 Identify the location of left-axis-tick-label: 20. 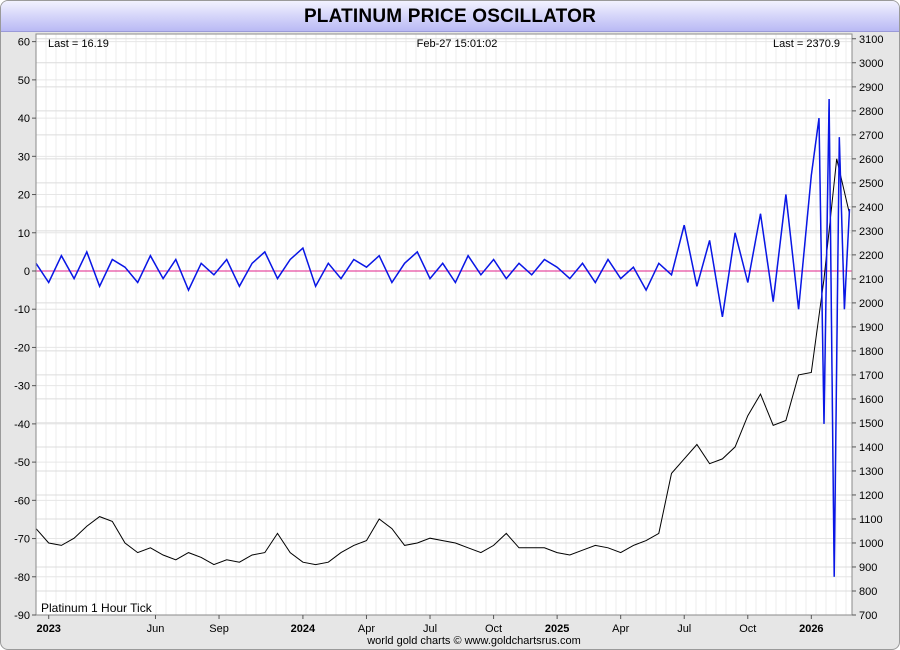
(24, 196).